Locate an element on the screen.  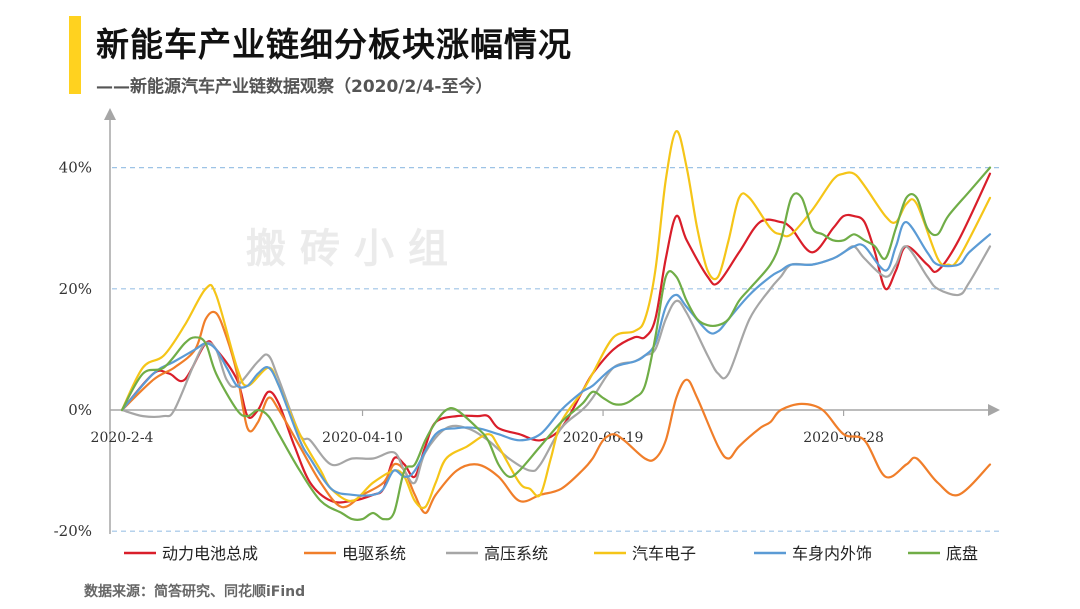
legend-label: 动力电池总成 is located at coordinates (210, 553).